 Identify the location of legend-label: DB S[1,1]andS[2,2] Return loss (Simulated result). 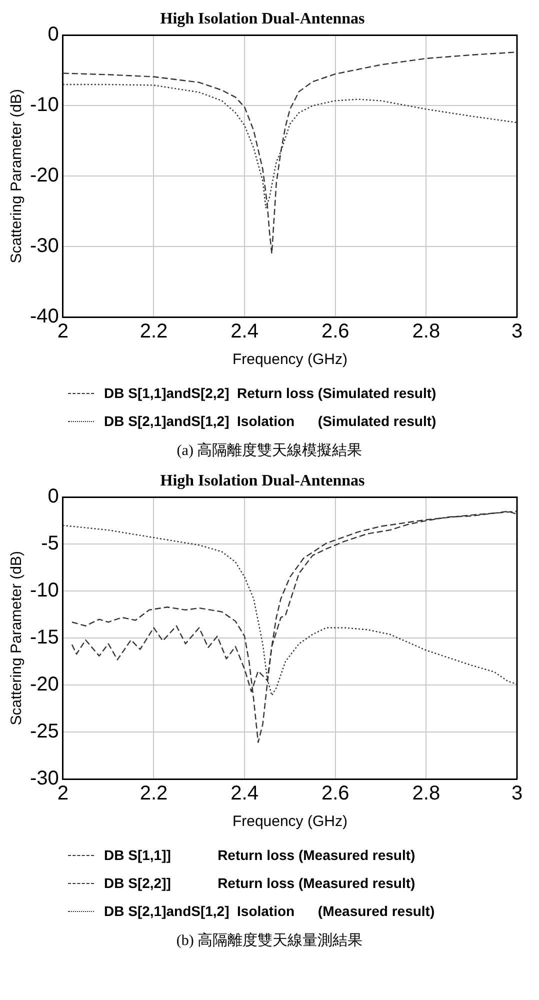
(270, 393).